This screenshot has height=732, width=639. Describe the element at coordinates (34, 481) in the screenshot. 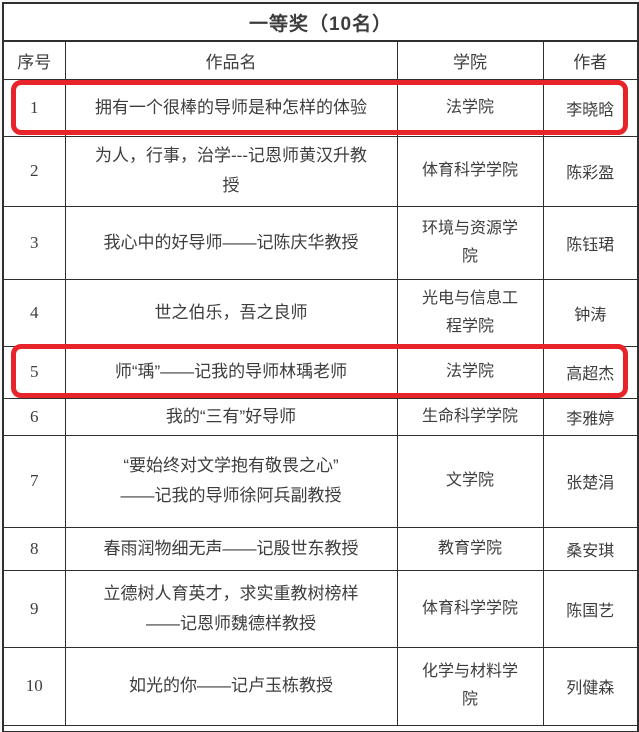

I see `rank-cell: 7` at that location.